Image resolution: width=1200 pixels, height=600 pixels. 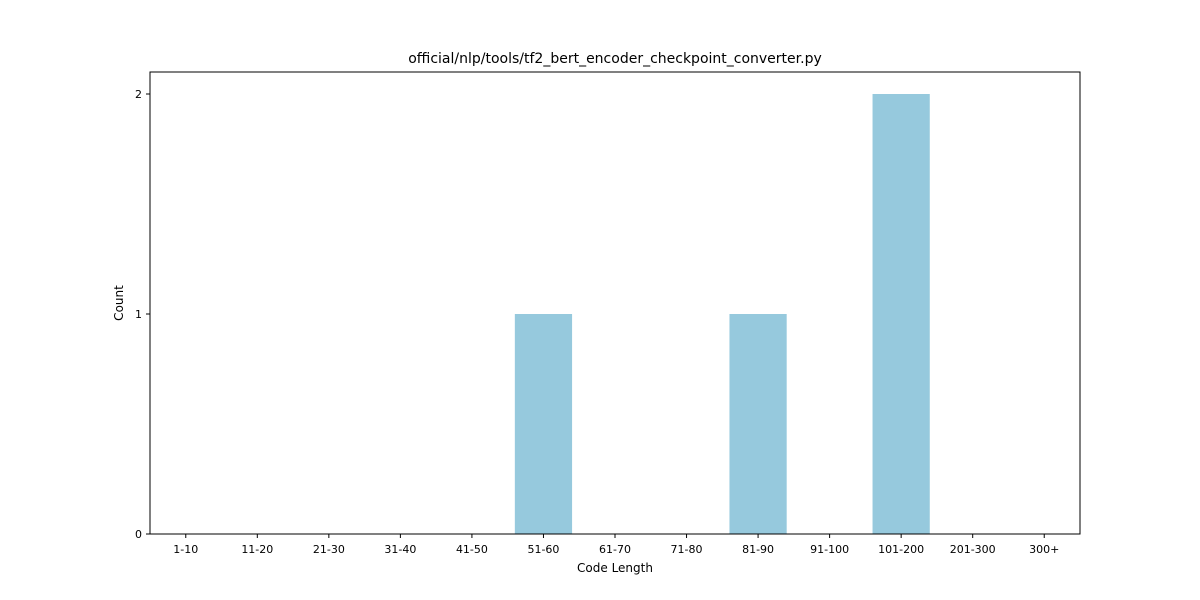 I want to click on x-tick-label: 21-30, so click(x=329, y=549).